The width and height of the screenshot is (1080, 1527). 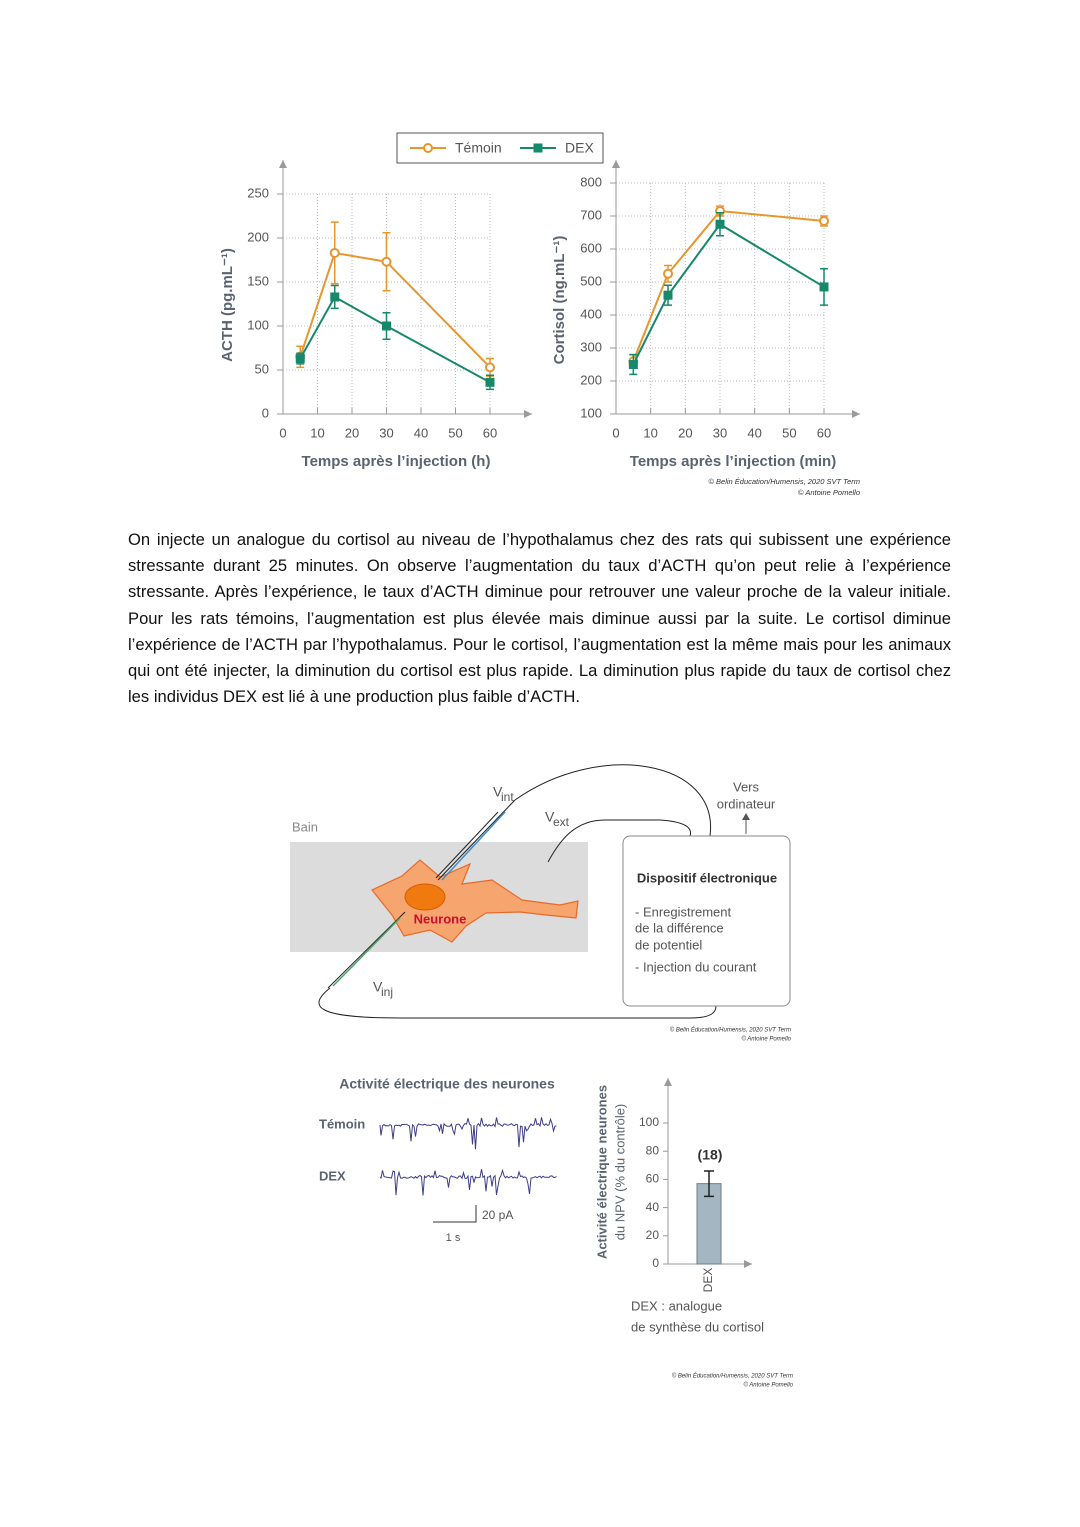 What do you see at coordinates (615, 432) in the screenshot?
I see `x-tick-label: 0` at bounding box center [615, 432].